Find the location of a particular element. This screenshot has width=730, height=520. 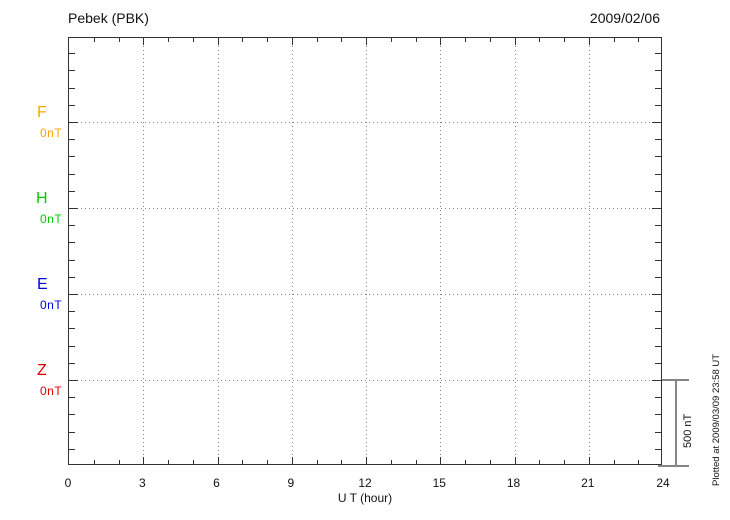

component-label-z: Z is located at coordinates (42, 370).